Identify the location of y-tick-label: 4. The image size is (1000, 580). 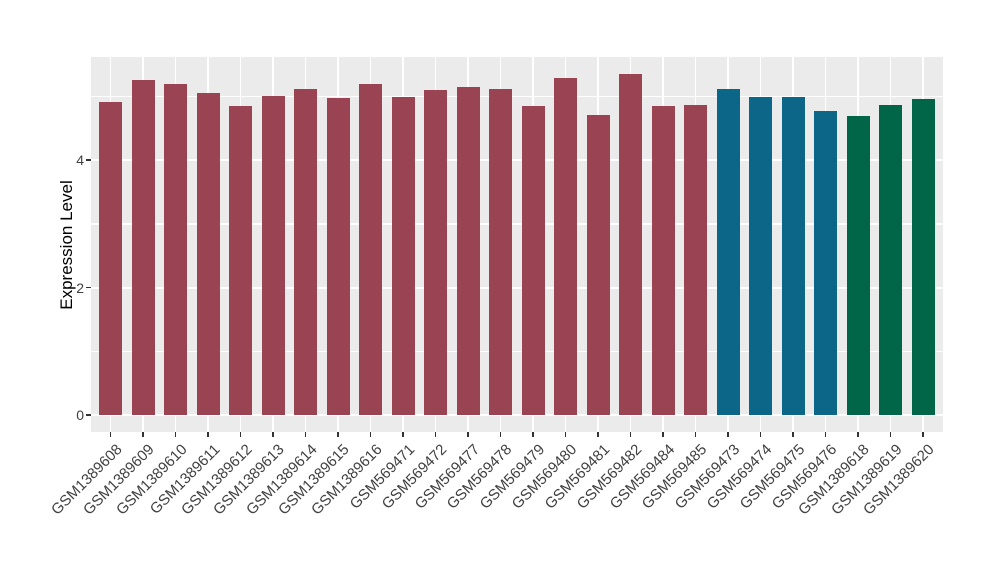
(80, 160).